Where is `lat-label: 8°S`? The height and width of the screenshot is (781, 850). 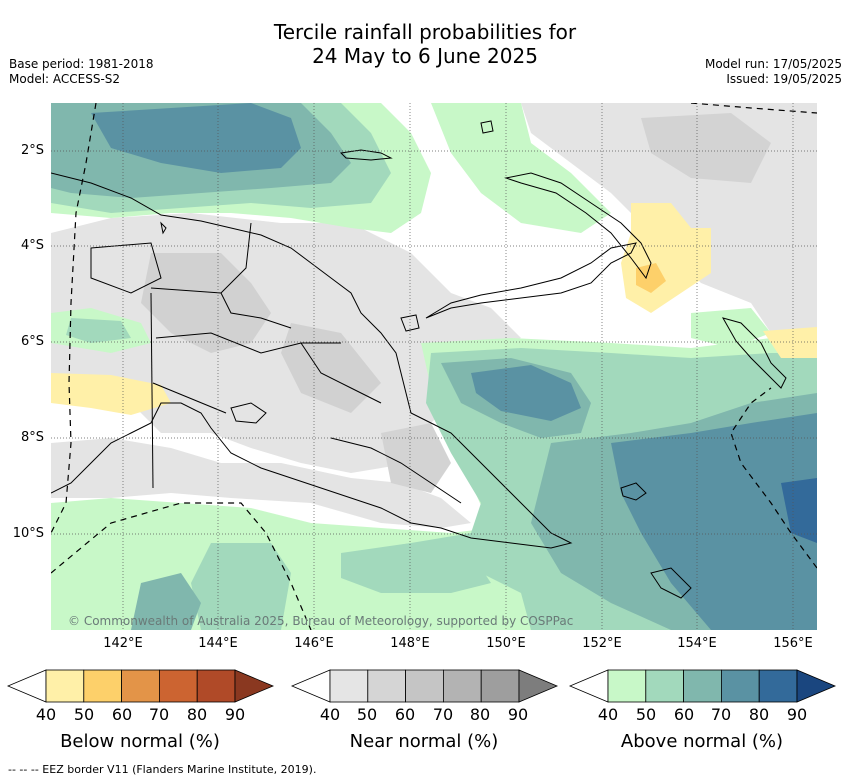 lat-label: 8°S is located at coordinates (32, 437).